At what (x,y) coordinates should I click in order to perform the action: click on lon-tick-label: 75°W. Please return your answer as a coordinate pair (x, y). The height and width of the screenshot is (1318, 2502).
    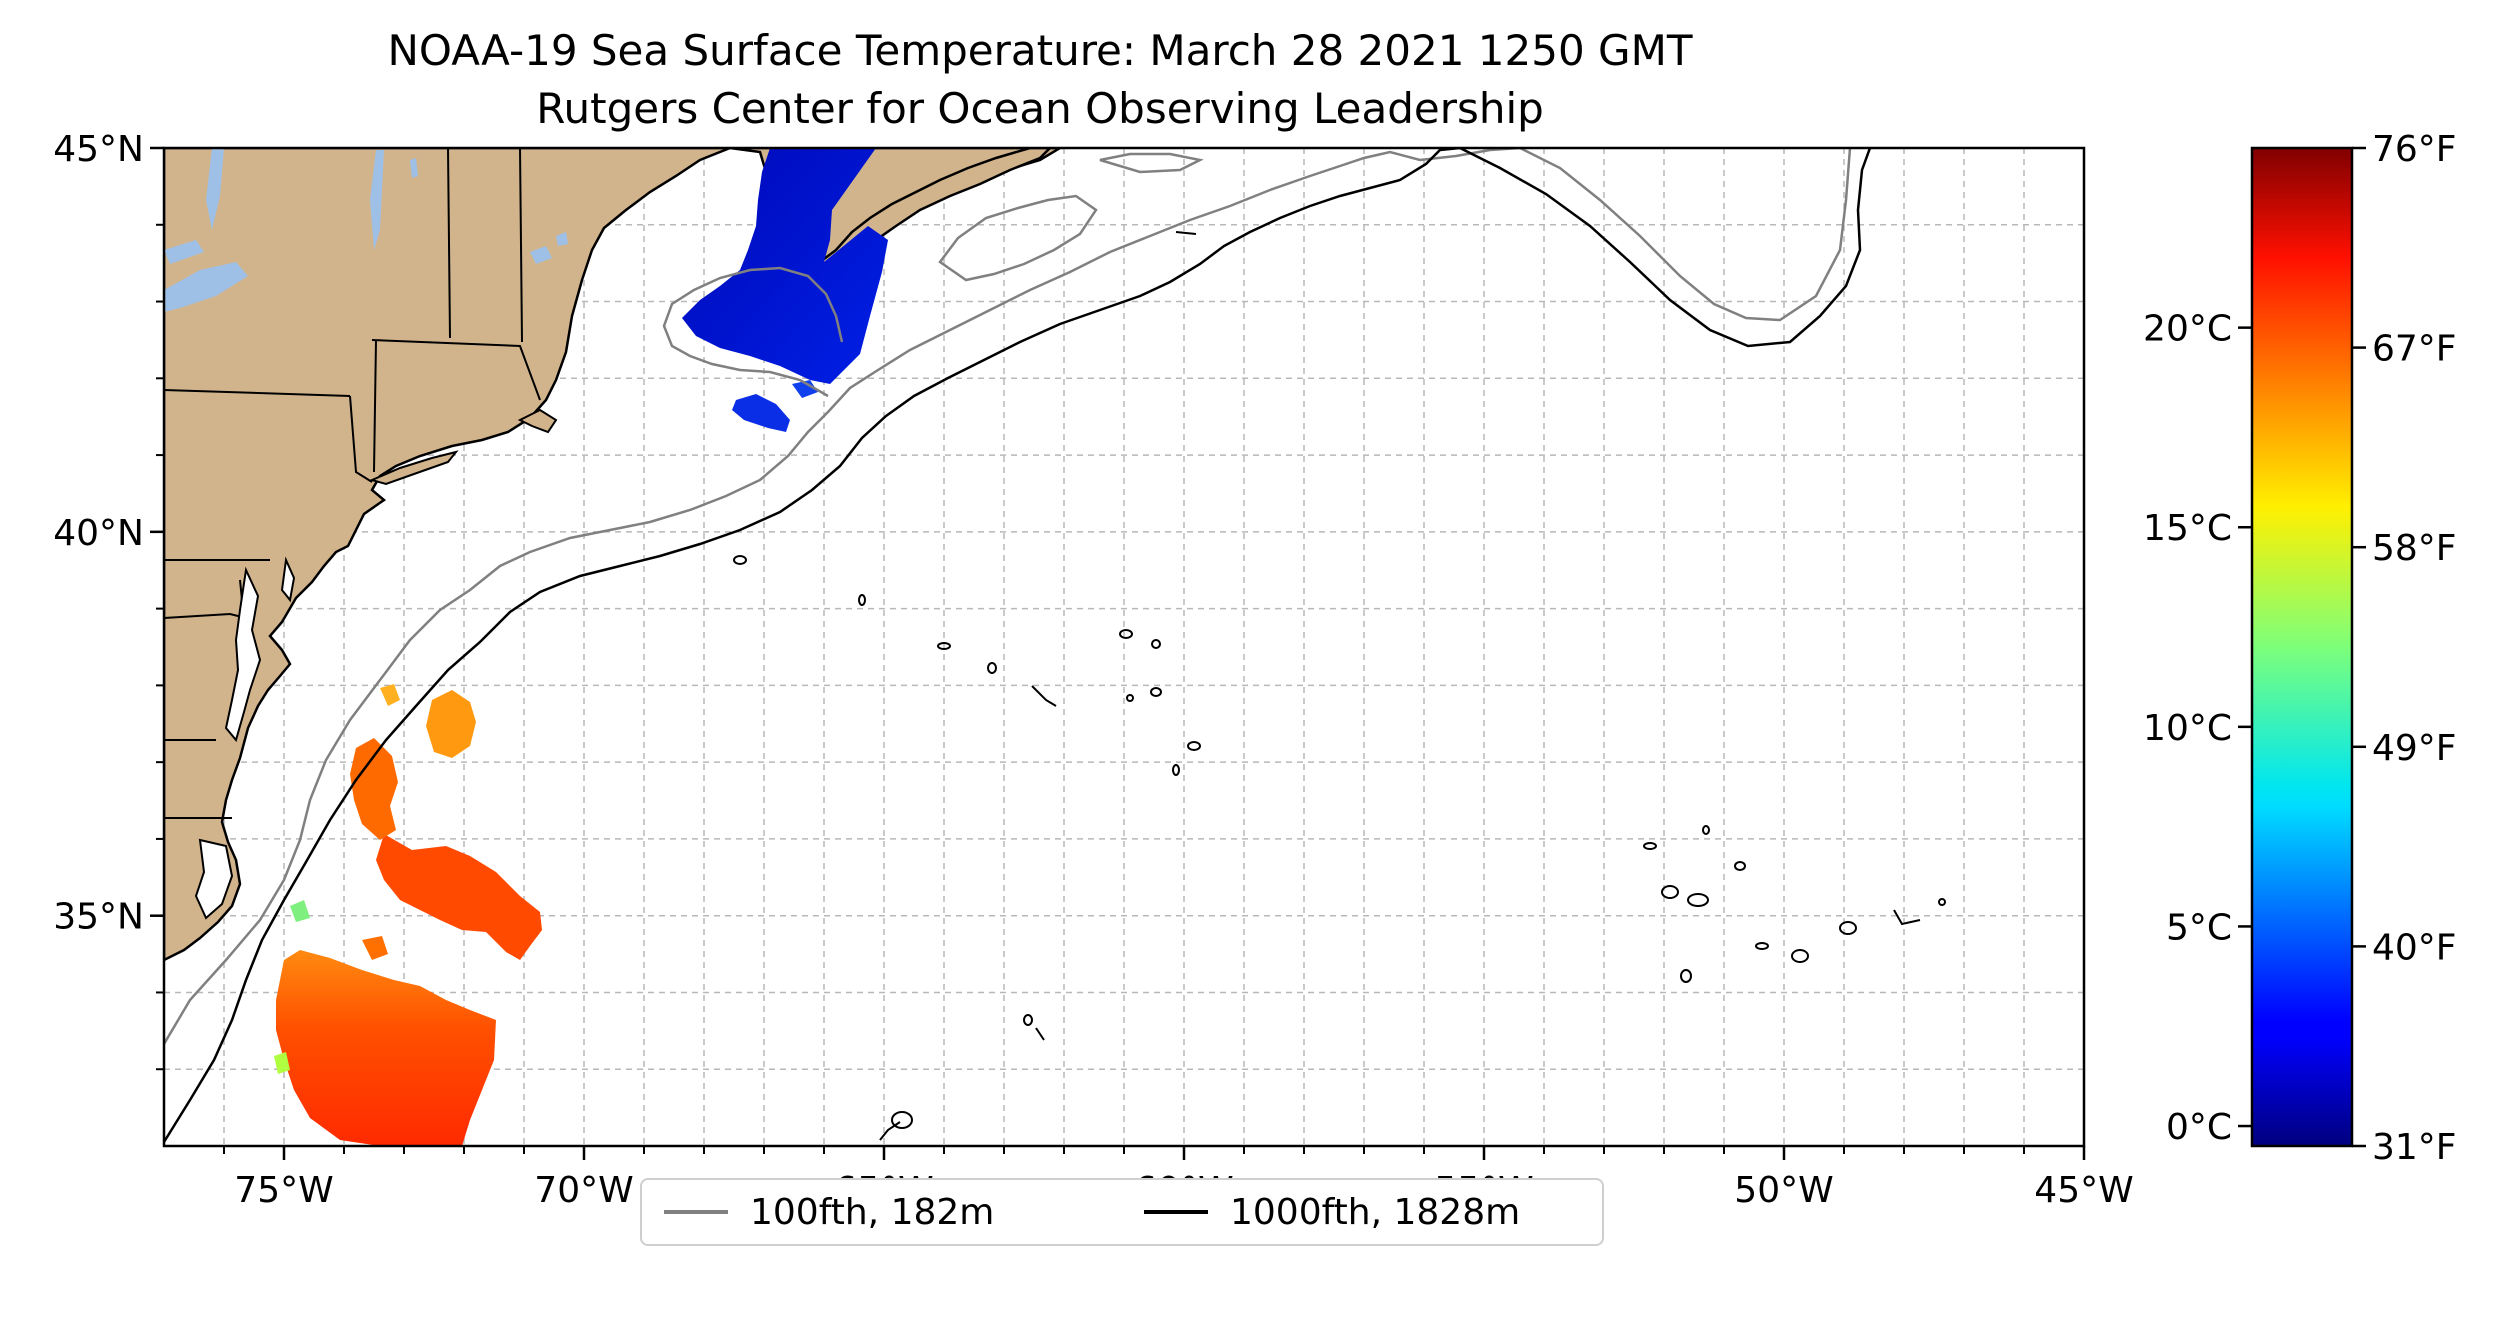
    Looking at the image, I should click on (283, 1190).